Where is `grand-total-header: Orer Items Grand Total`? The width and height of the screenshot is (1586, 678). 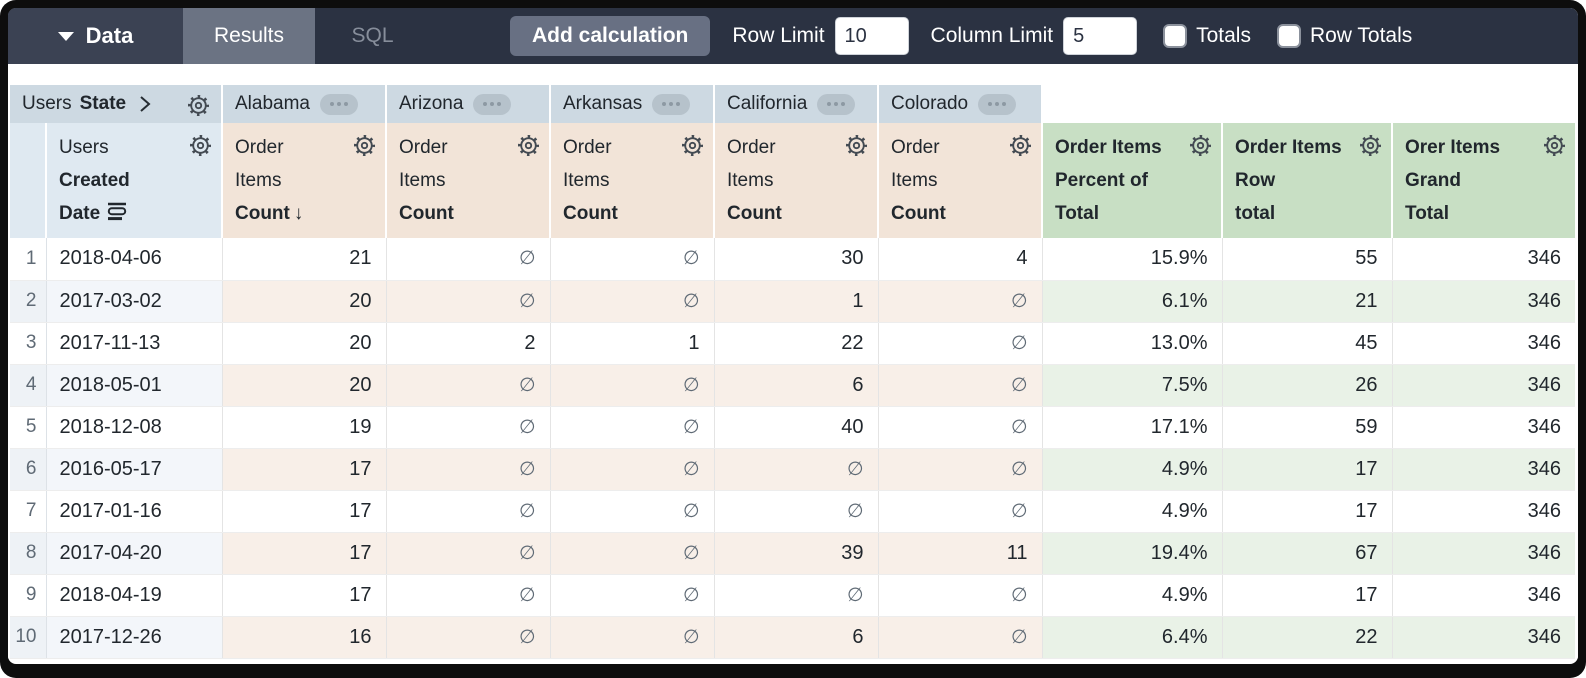 grand-total-header: Orer Items Grand Total is located at coordinates (1483, 180).